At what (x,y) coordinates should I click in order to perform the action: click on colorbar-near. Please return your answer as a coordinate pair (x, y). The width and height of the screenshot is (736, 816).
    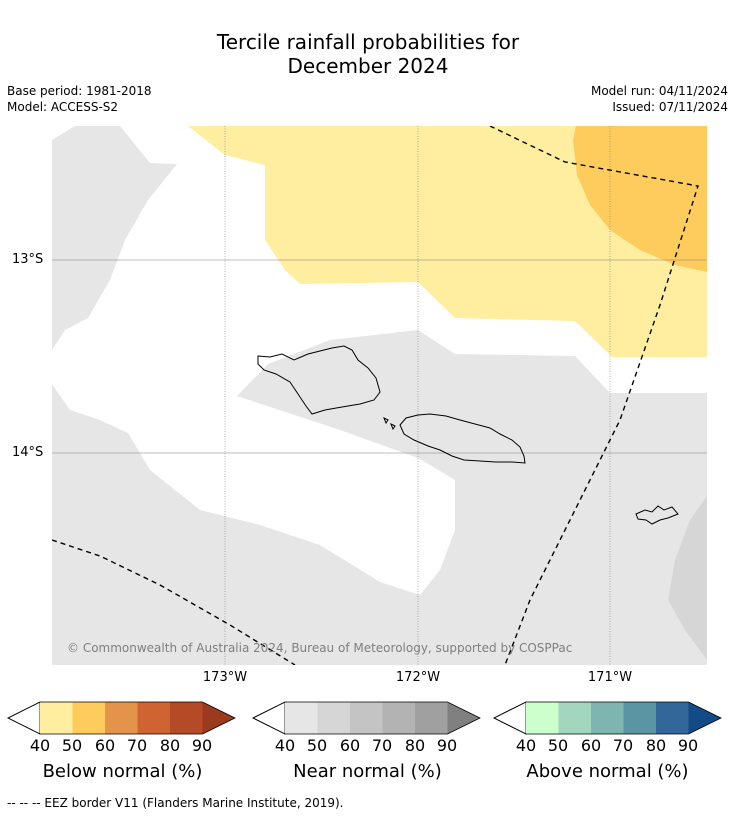
    Looking at the image, I should click on (366, 718).